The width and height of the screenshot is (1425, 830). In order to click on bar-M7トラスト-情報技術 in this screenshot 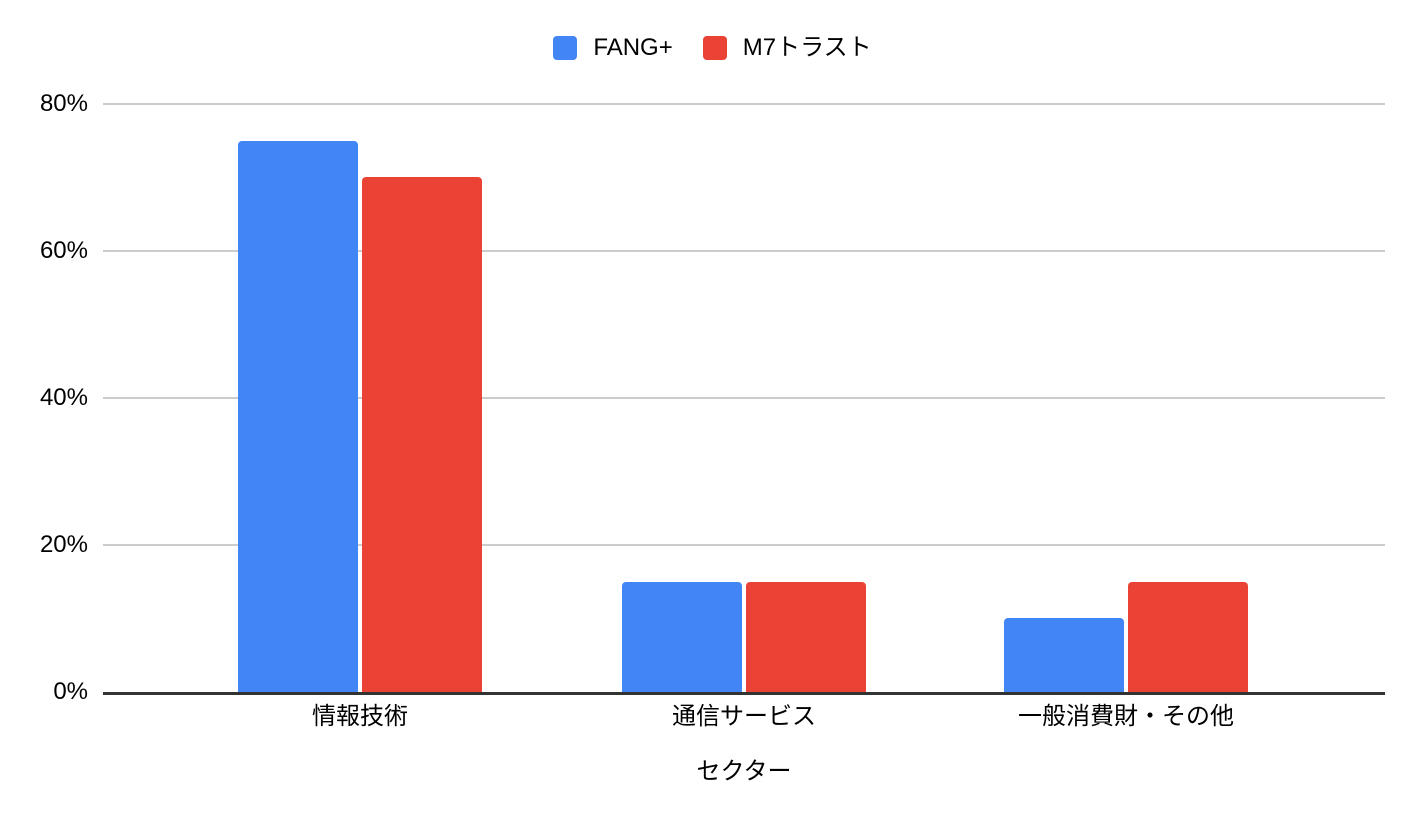, I will do `click(422, 434)`.